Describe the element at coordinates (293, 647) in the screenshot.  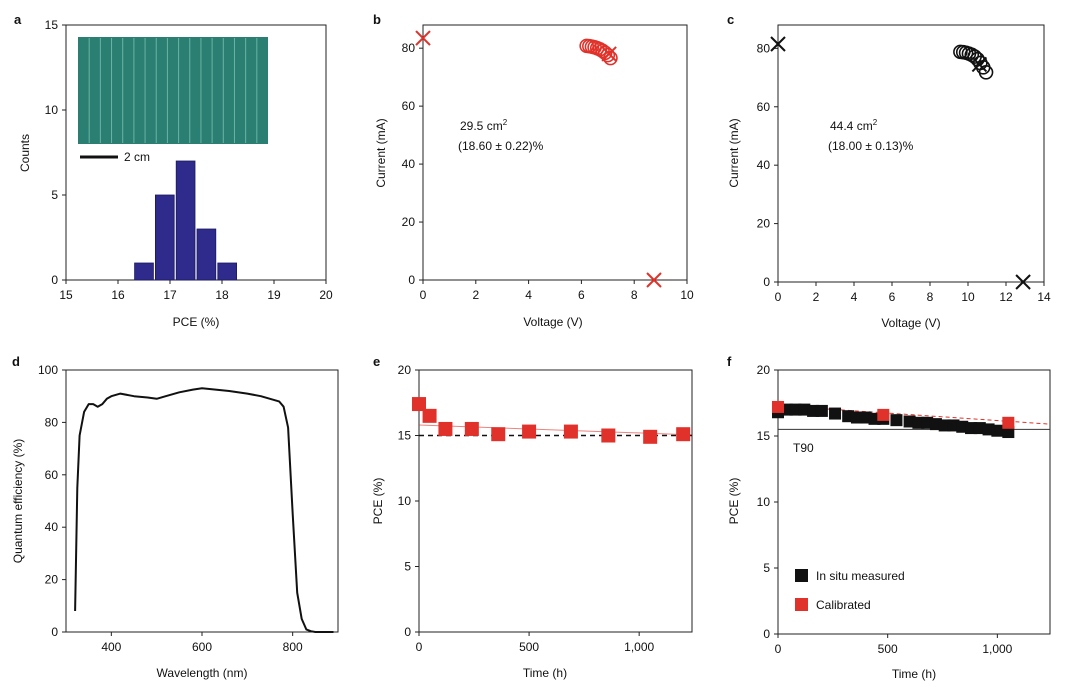
I see `x-tick-label: 800` at that location.